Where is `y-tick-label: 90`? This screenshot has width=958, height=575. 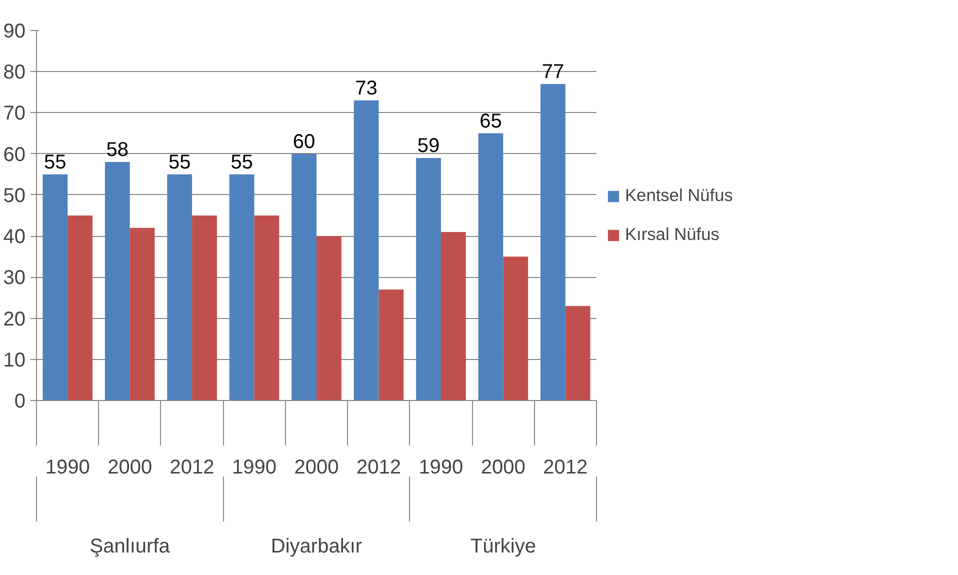
y-tick-label: 90 is located at coordinates (14, 31).